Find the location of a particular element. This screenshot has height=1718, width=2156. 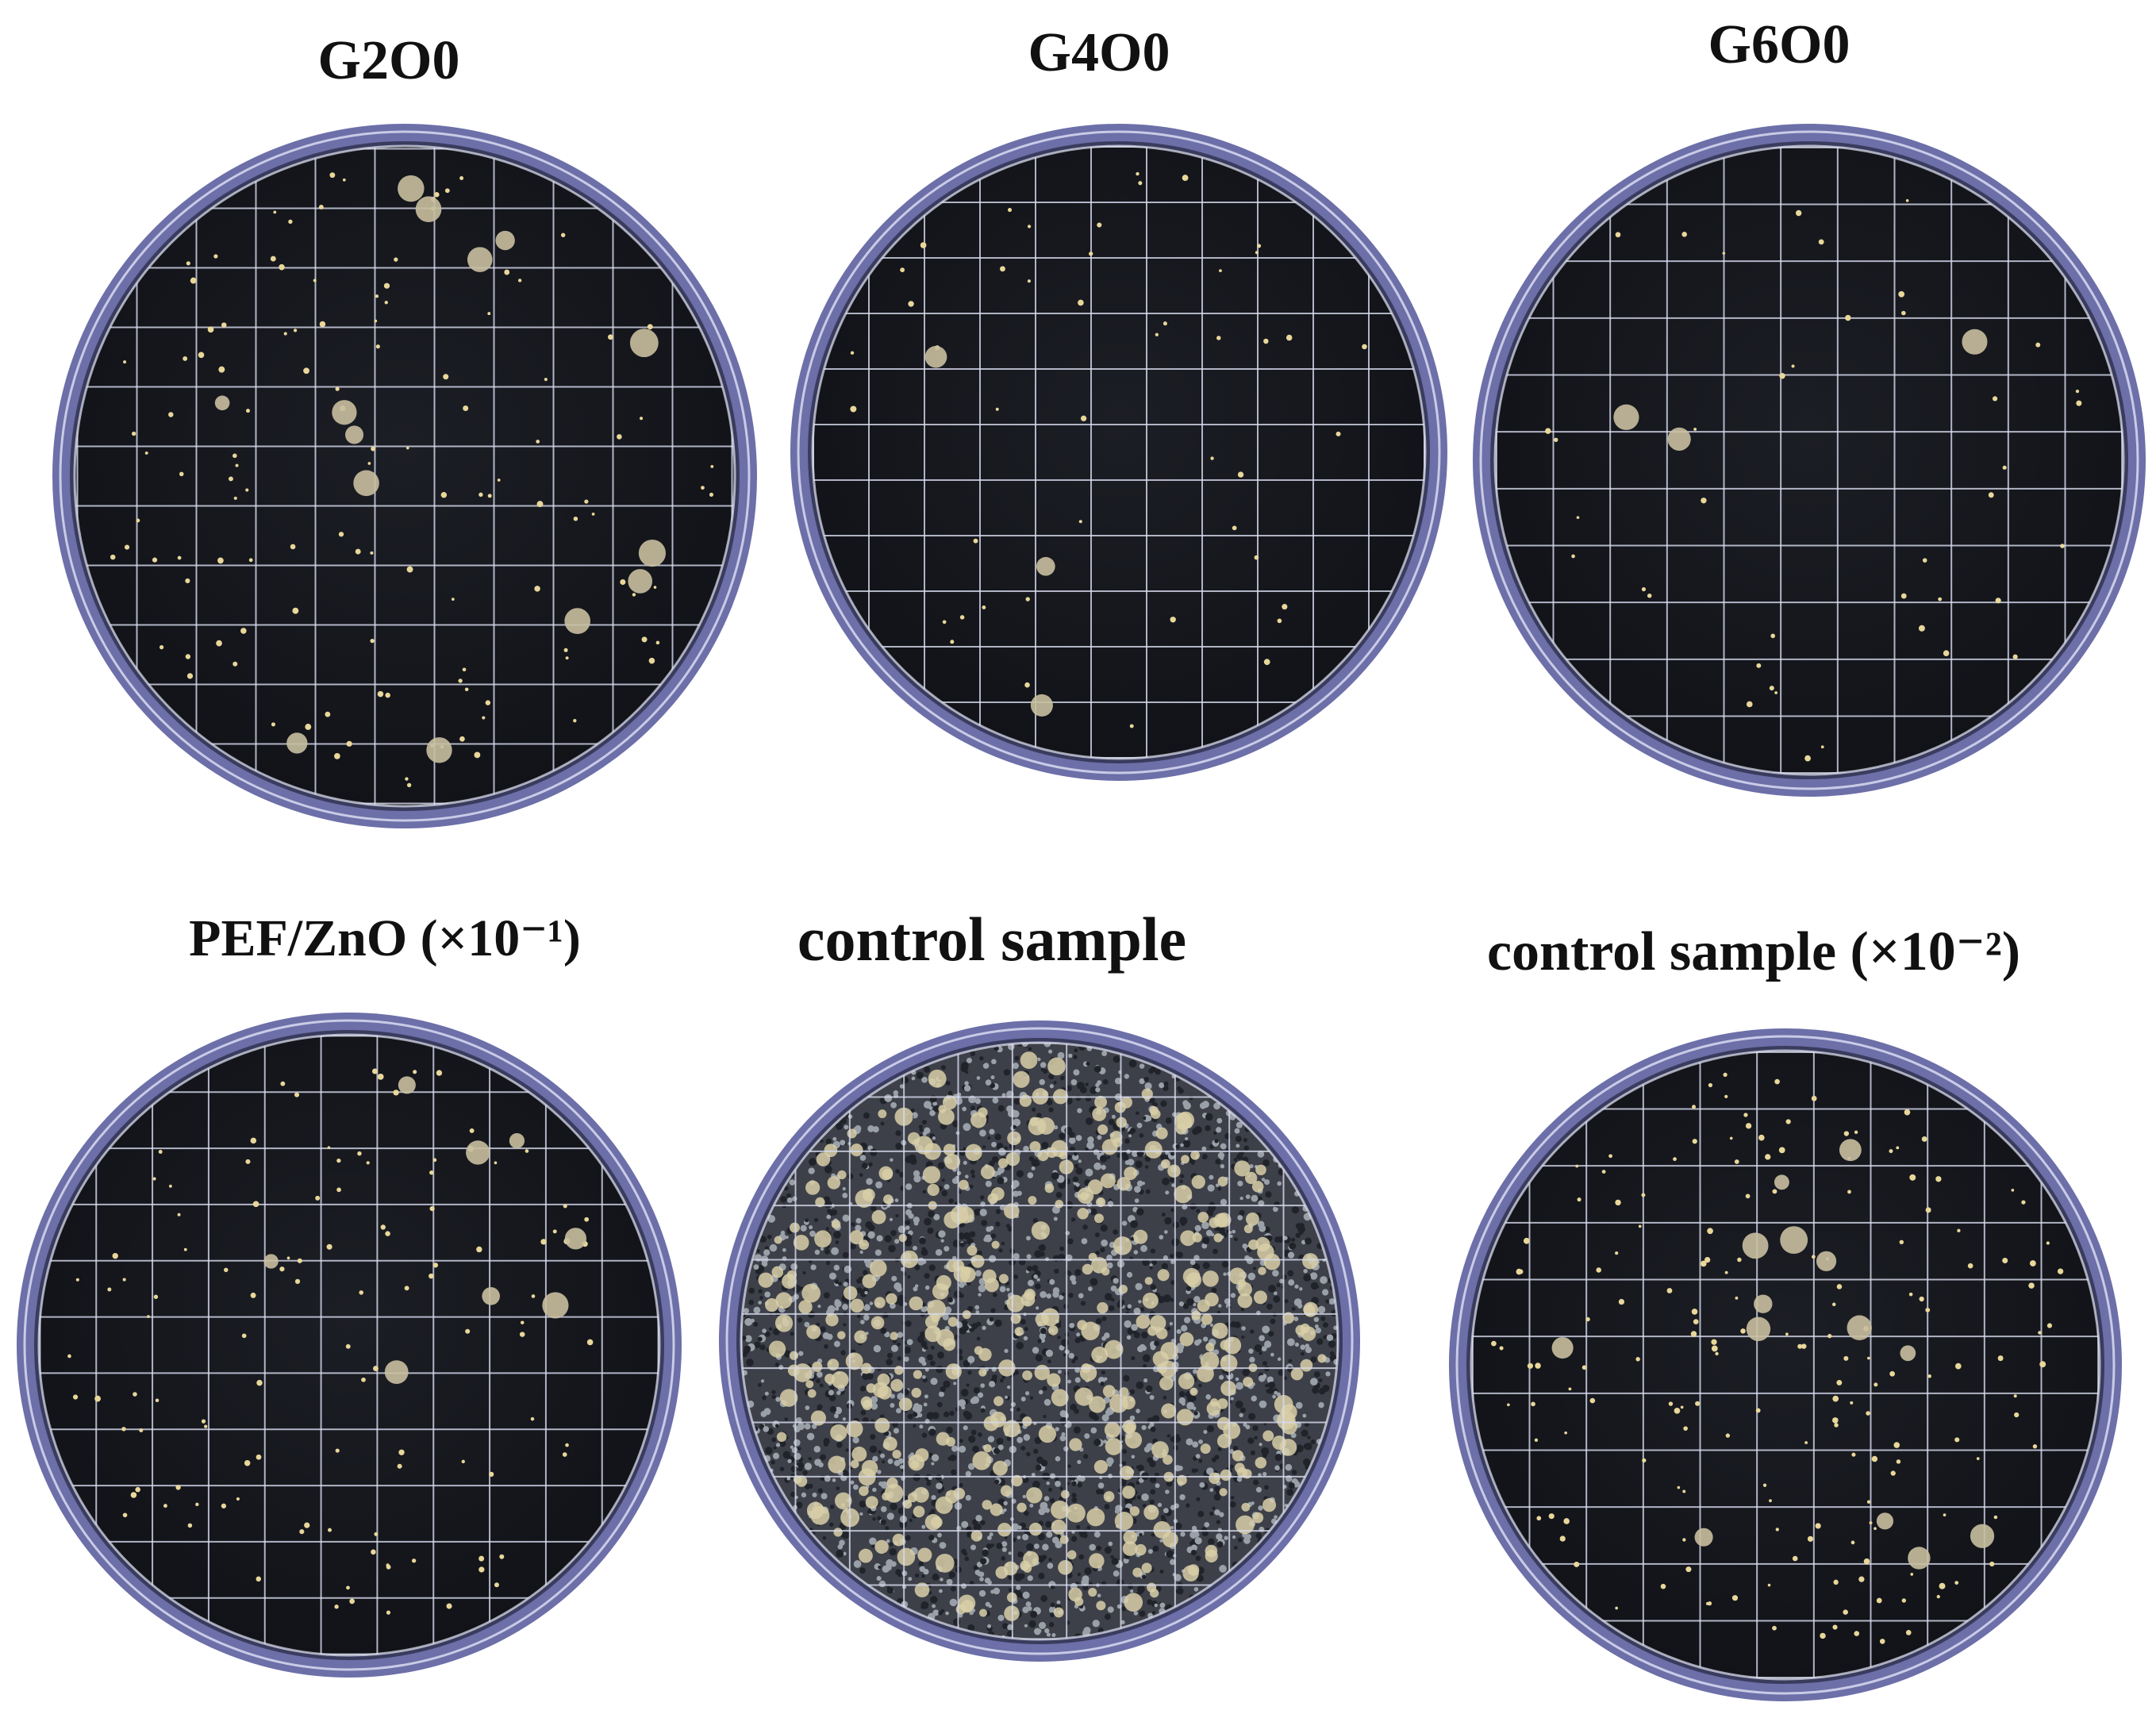

panel-label-g2o0: G2O0 is located at coordinates (388, 60).